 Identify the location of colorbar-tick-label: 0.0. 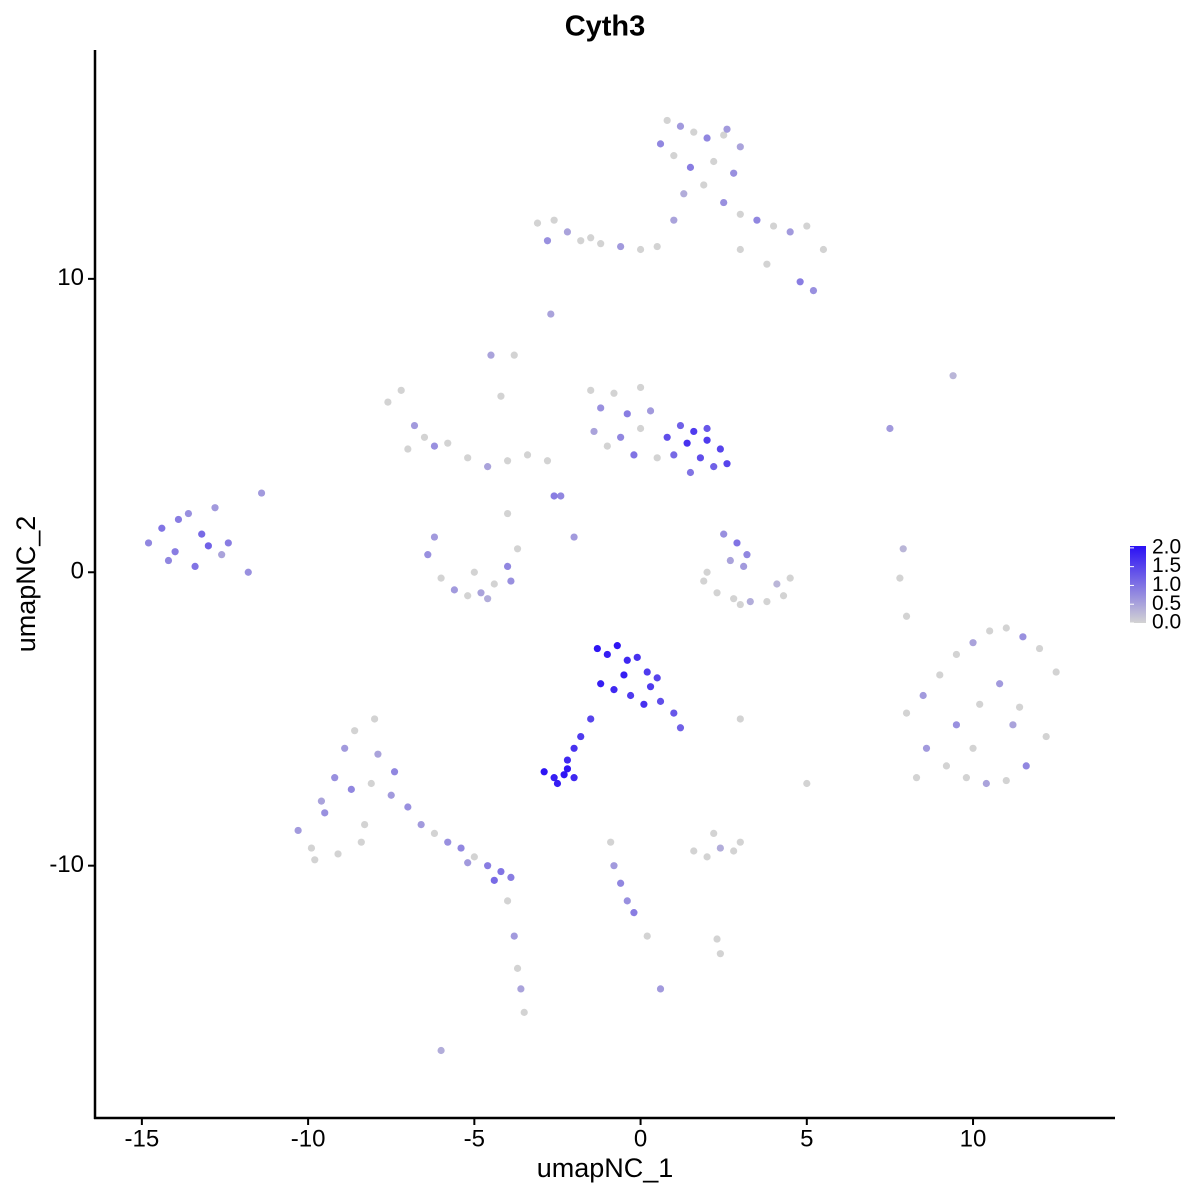
(1166, 622).